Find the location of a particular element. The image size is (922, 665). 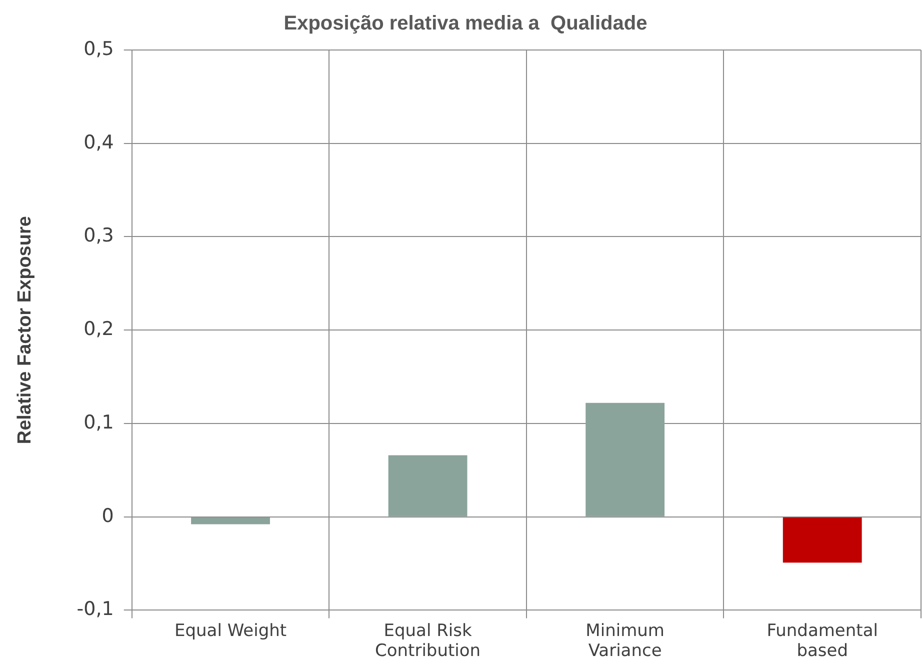

x-tick-label: Fundamental based is located at coordinates (822, 641).